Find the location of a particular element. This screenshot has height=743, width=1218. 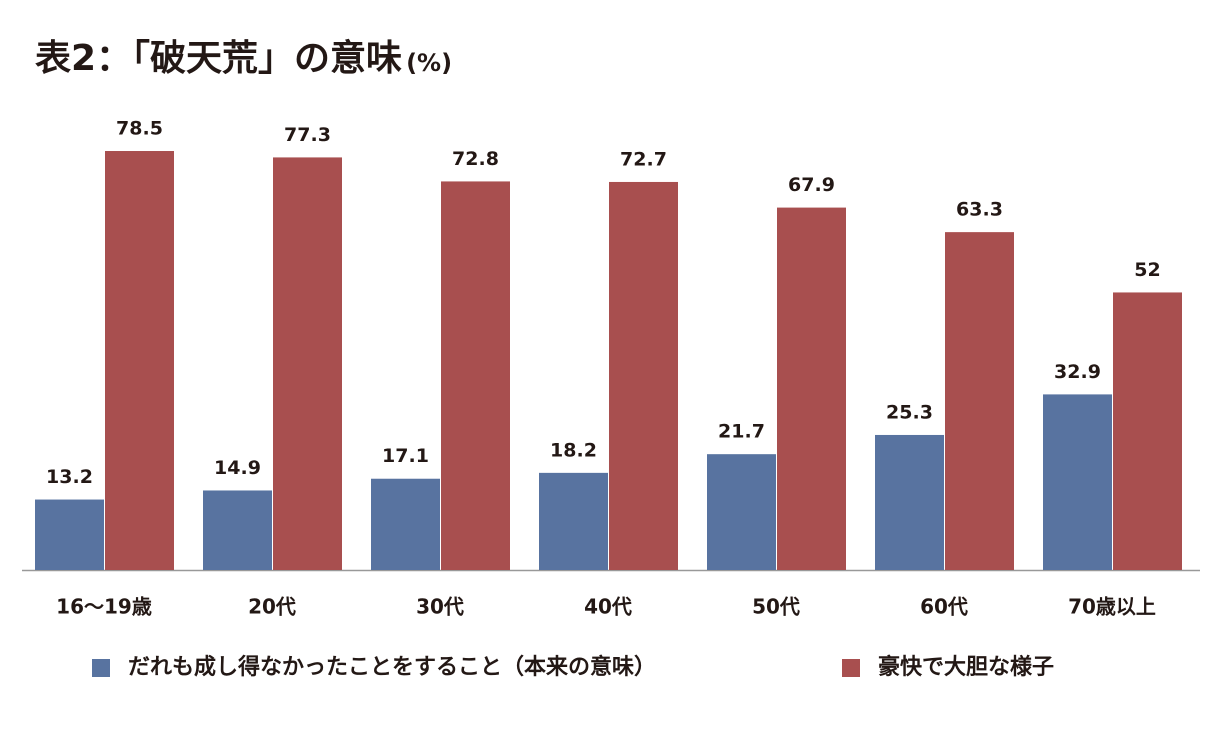

x-tick-label: 30代 is located at coordinates (440, 607).